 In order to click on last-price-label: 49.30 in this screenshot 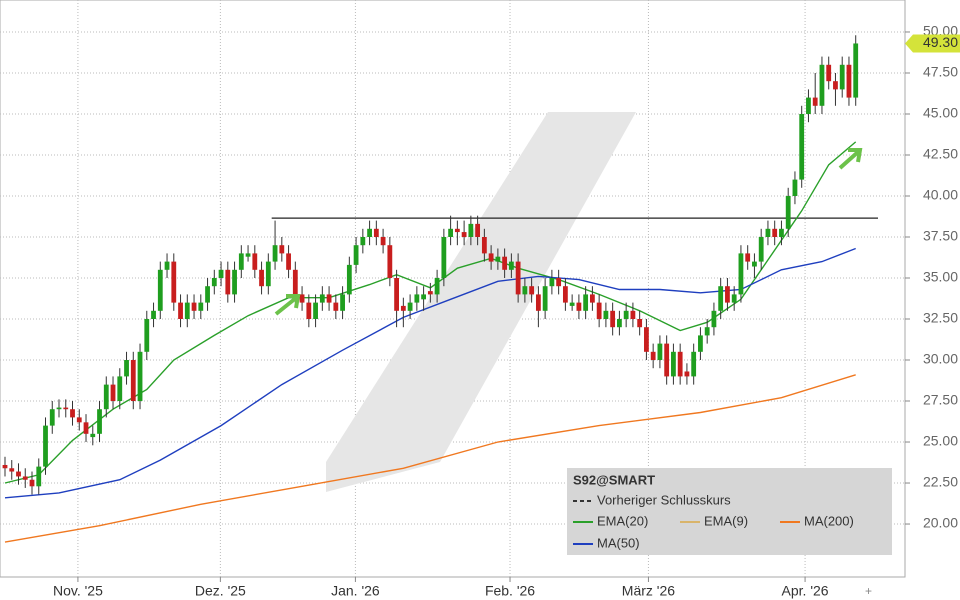, I will do `click(940, 42)`.